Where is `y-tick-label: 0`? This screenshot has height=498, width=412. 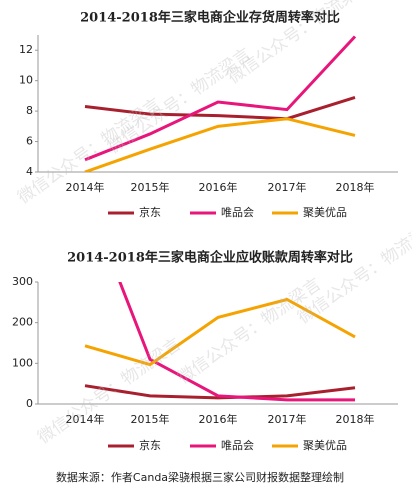
y-tick-label: 0 is located at coordinates (29, 403).